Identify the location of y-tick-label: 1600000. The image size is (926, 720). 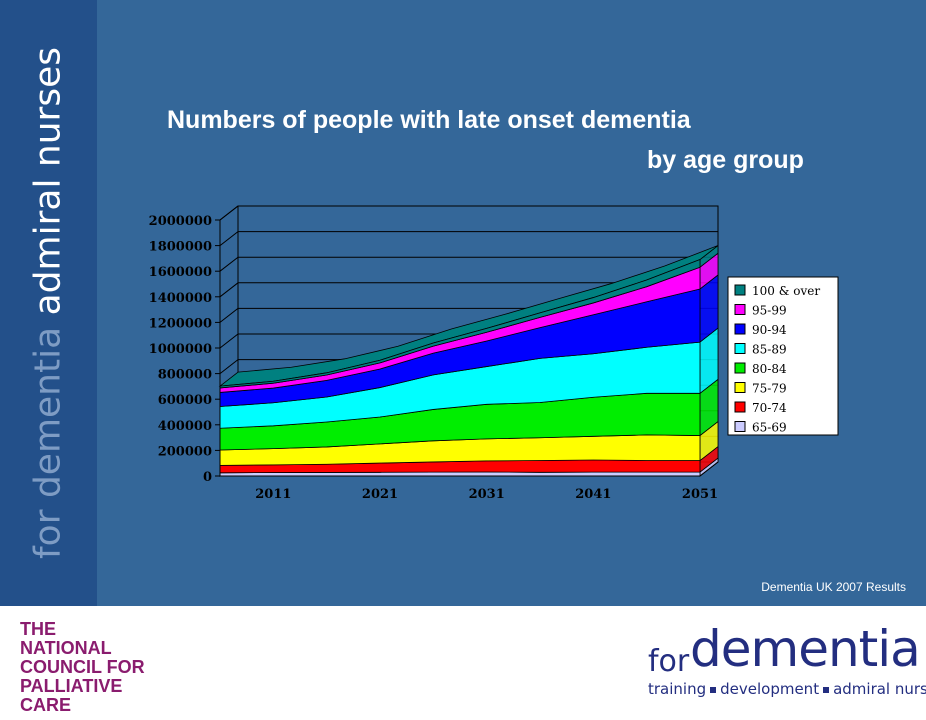
(180, 272).